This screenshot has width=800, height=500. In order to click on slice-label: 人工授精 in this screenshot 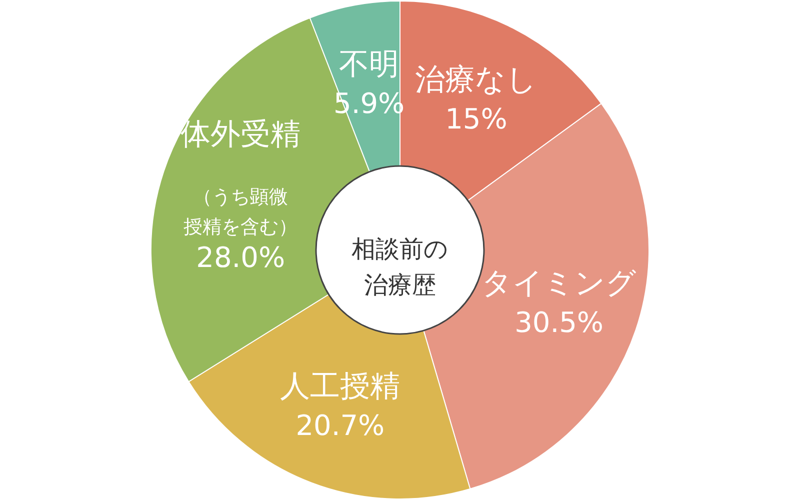, I will do `click(340, 386)`.